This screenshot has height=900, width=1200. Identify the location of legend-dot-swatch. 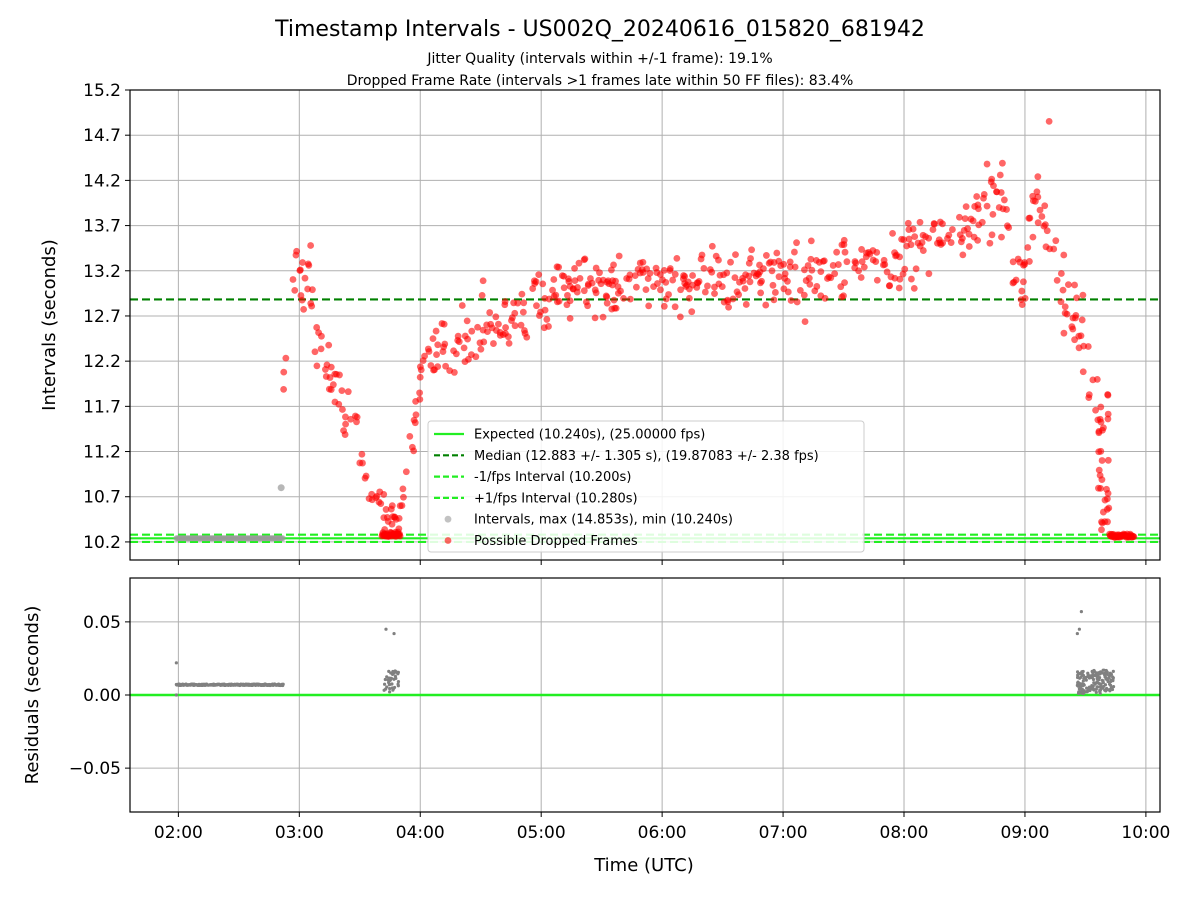
(448, 519).